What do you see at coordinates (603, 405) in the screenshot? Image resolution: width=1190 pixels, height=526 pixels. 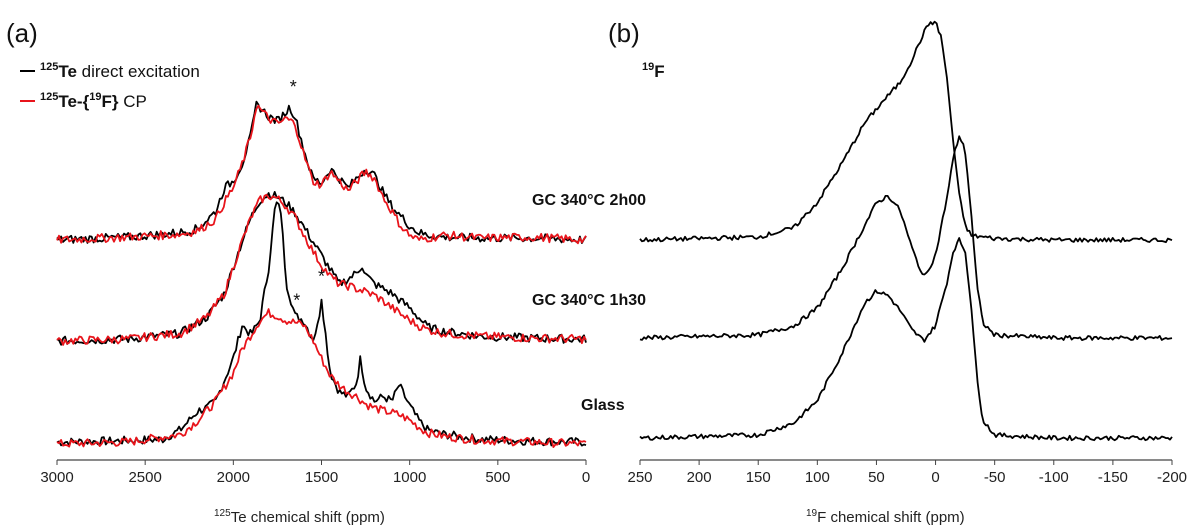 I see `trace-label-glass: Glass` at bounding box center [603, 405].